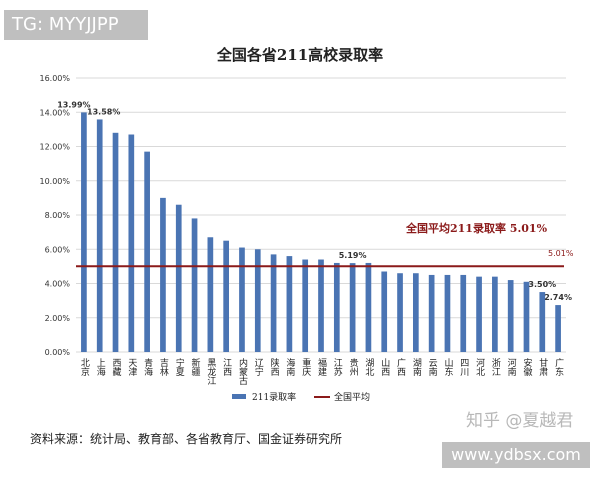 The width and height of the screenshot is (600, 480). I want to click on average-line-group: 全国平均211录取率 5.01% 5.01%, so click(325, 244).